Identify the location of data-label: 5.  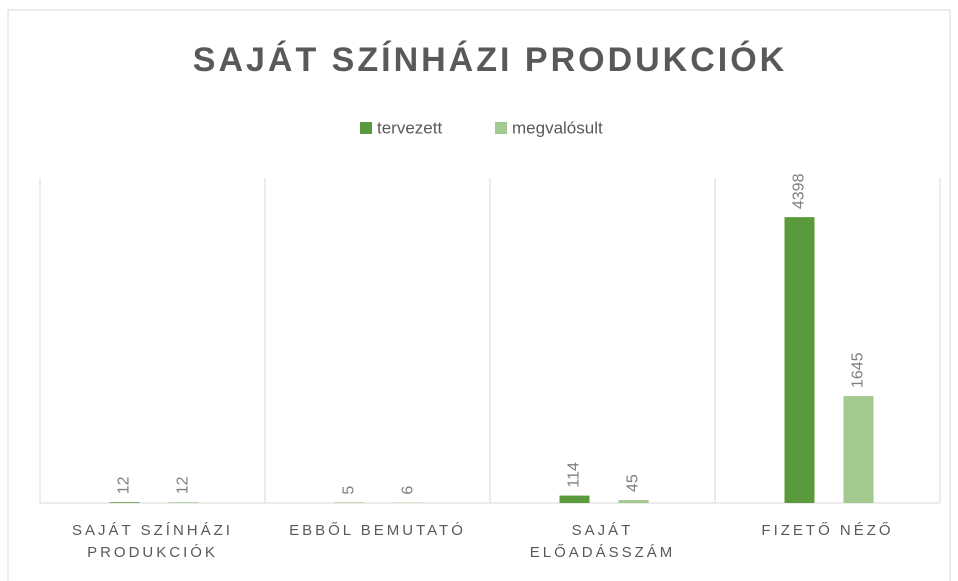
(349, 490).